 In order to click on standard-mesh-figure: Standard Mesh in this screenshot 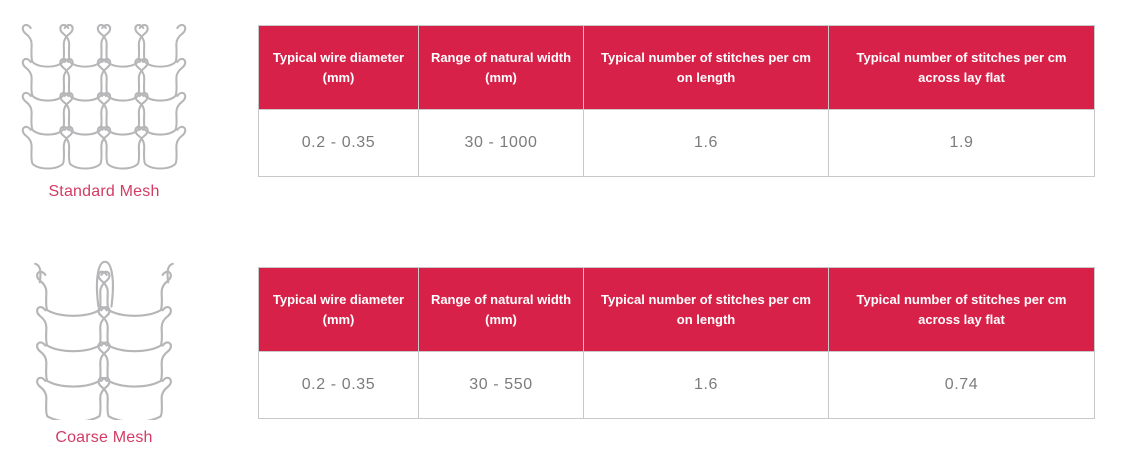, I will do `click(104, 108)`.